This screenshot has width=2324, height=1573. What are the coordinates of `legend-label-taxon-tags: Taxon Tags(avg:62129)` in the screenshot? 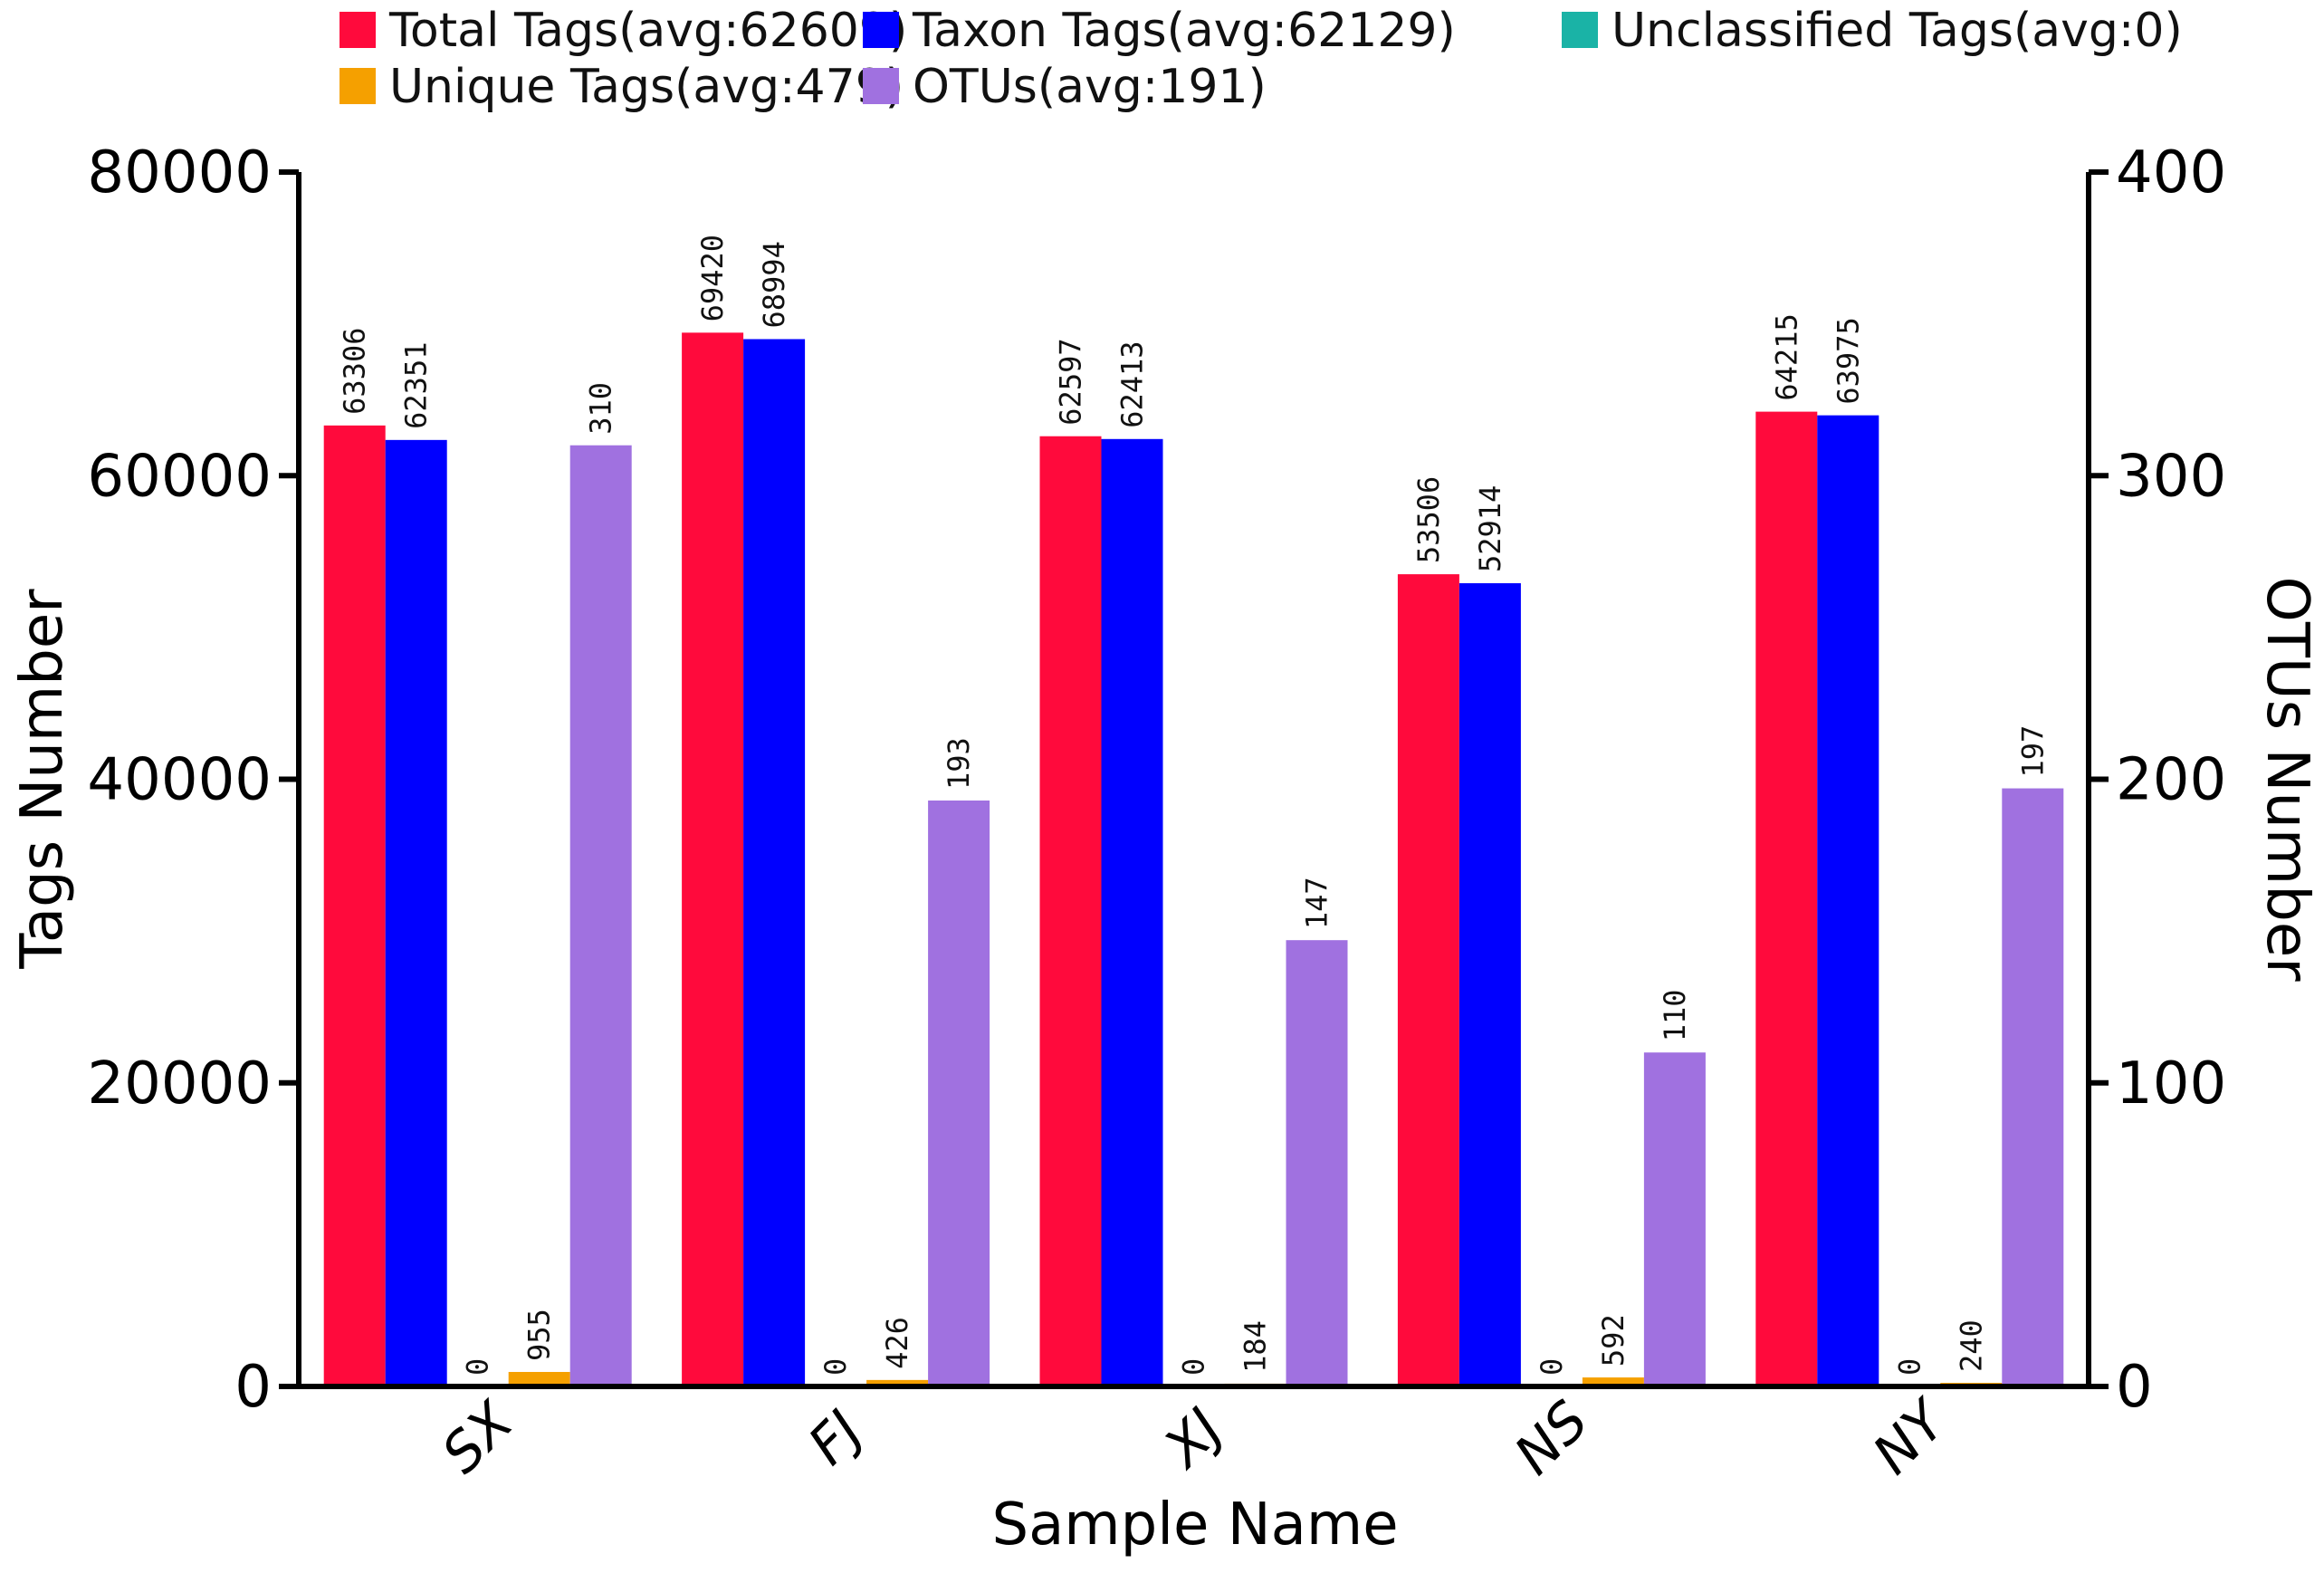 It's located at (1184, 31).